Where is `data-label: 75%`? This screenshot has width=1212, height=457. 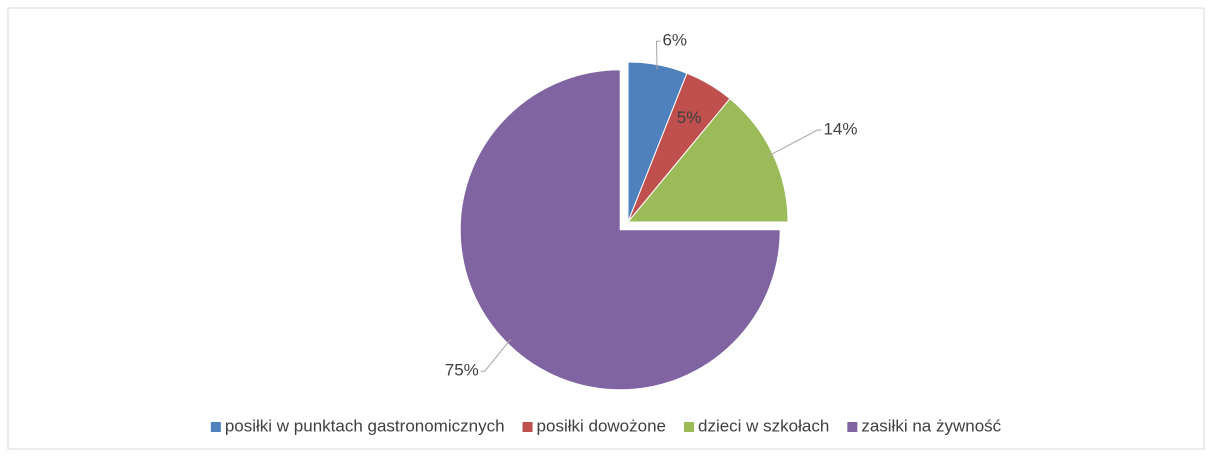
data-label: 75% is located at coordinates (462, 370).